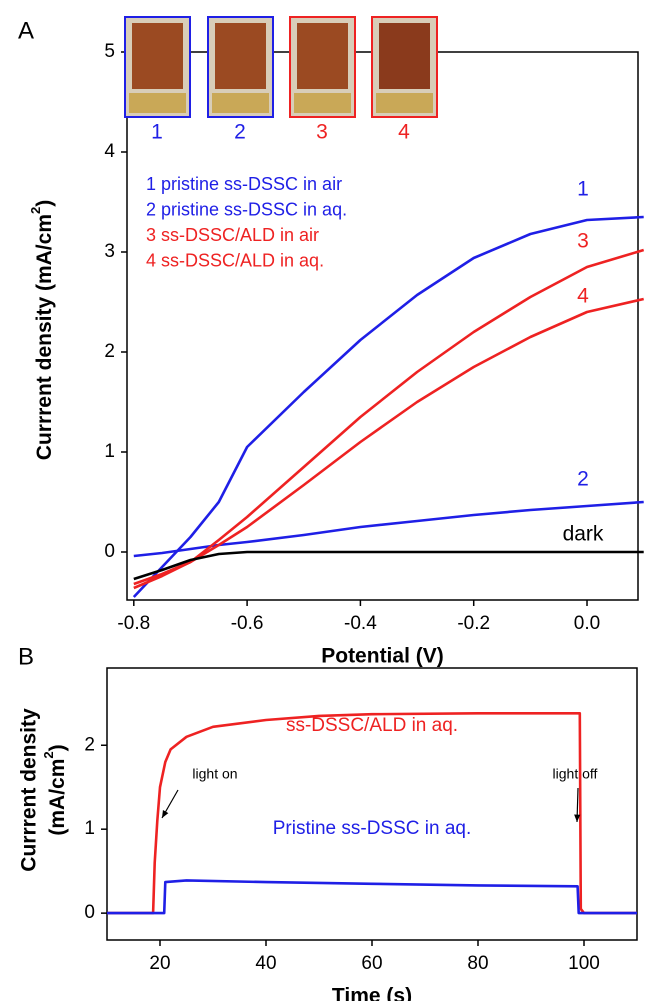 The image size is (649, 1001). What do you see at coordinates (372, 725) in the screenshot?
I see `series-label: ss-DSSC/ALD in aq.` at bounding box center [372, 725].